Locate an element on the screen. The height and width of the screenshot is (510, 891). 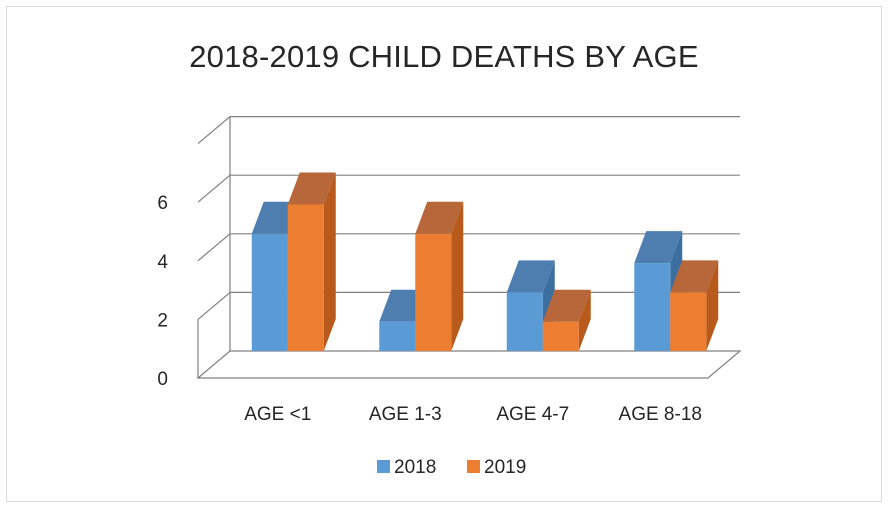
x-tick-label: AGE <1 is located at coordinates (277, 414).